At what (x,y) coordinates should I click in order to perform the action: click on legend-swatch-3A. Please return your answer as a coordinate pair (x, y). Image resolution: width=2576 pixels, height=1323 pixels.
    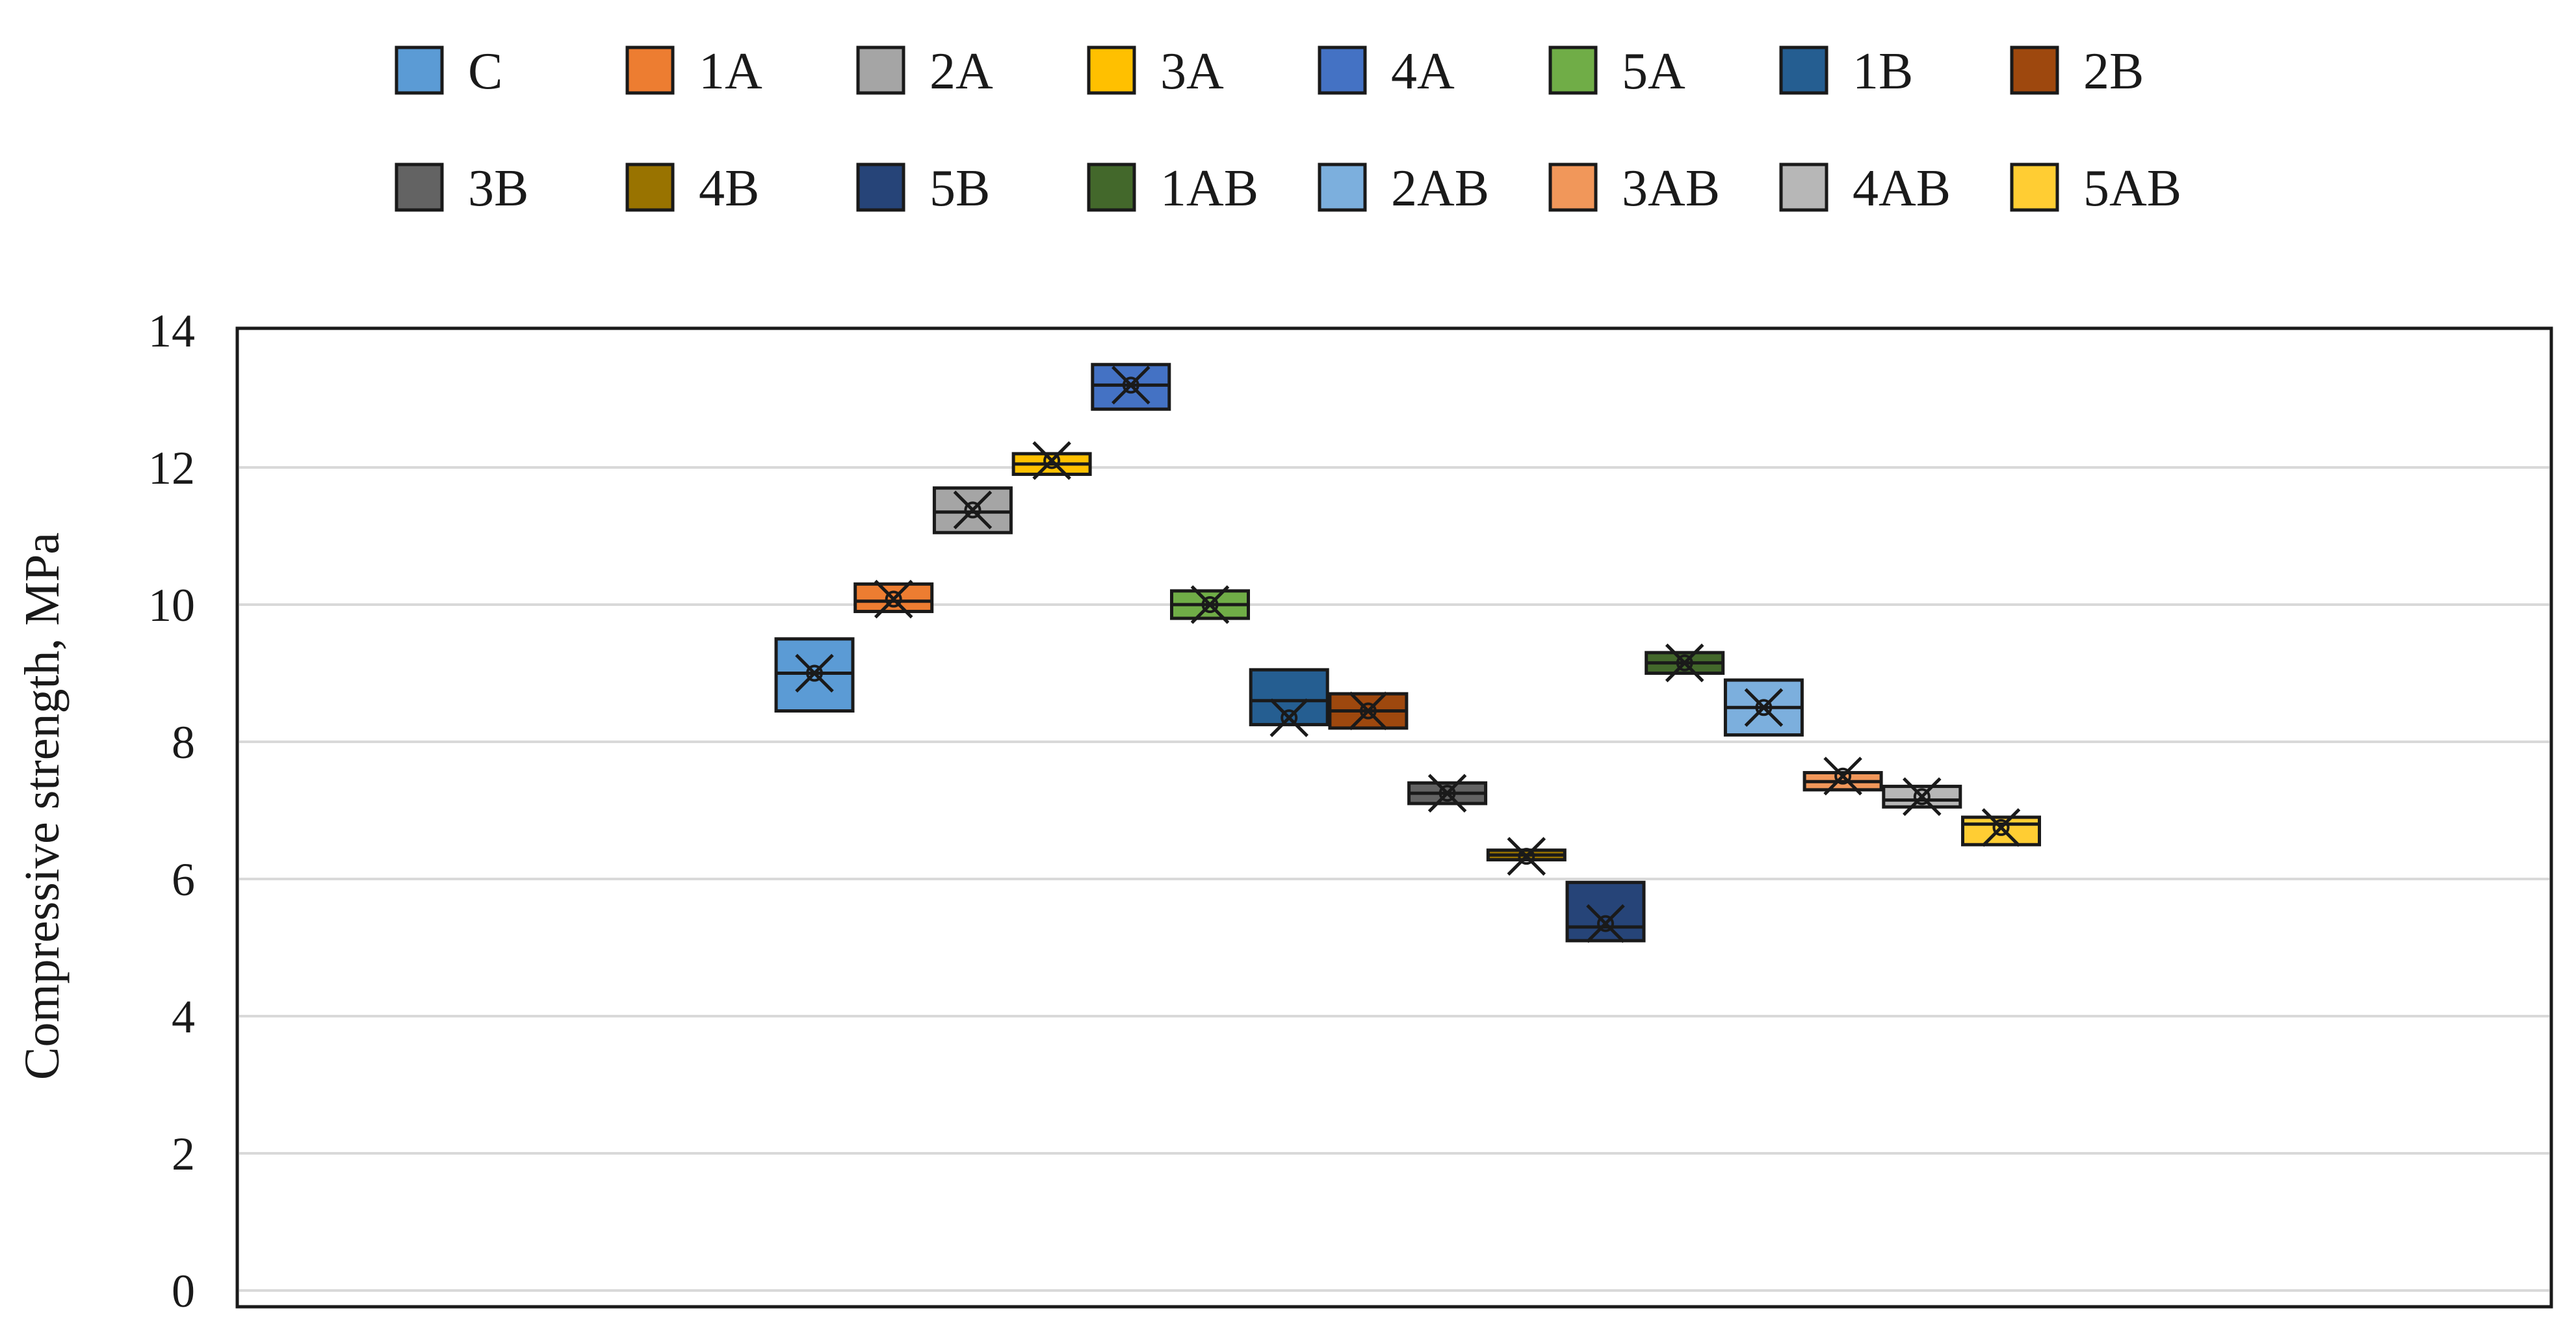
    Looking at the image, I should click on (1111, 70).